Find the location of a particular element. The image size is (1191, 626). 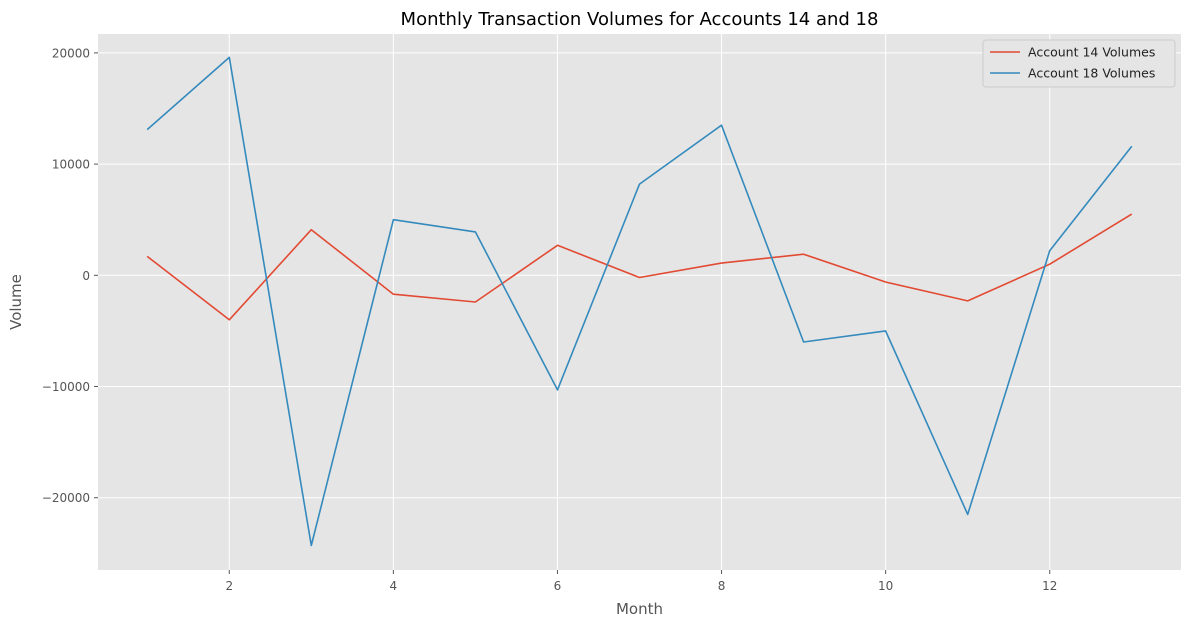

x-tick-label: 2 is located at coordinates (229, 586).